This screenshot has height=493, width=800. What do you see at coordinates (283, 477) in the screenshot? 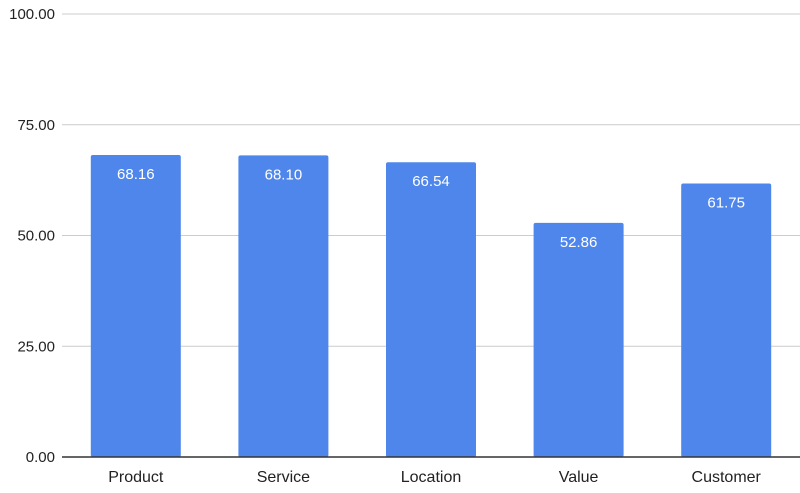
I see `x-tick-label-service: Service` at bounding box center [283, 477].